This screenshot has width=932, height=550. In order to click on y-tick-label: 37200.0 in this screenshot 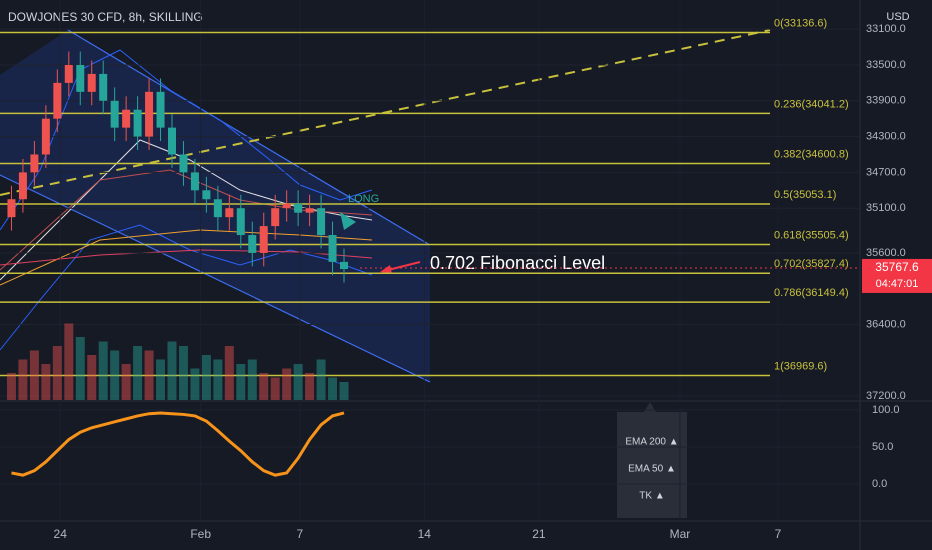, I will do `click(886, 396)`.